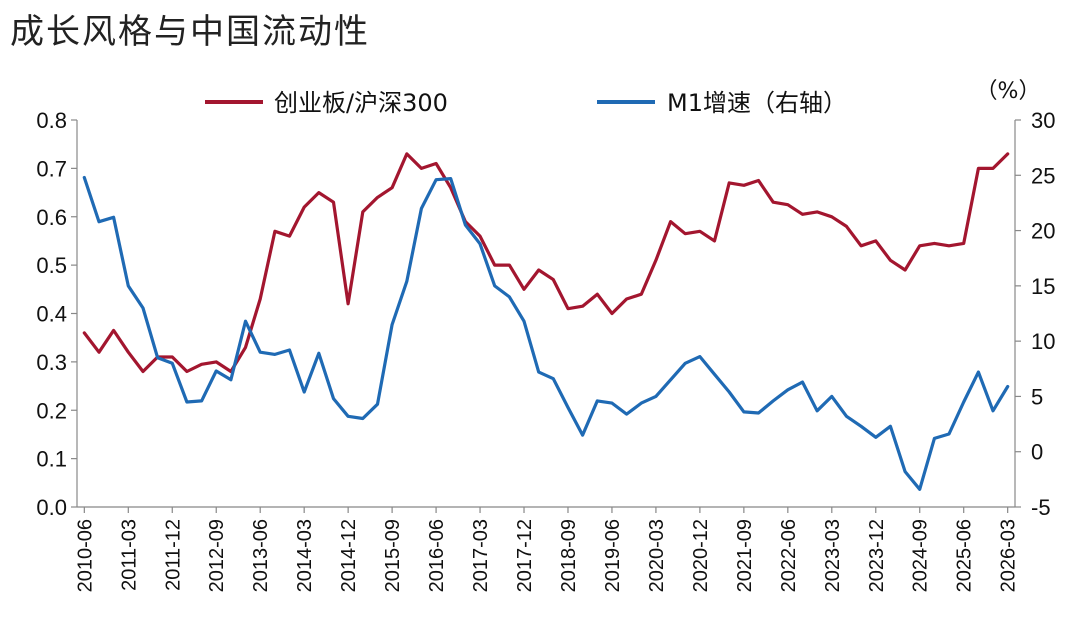 This screenshot has height=641, width=1080. I want to click on y-left-tick-label: 0.5, so click(51, 265).